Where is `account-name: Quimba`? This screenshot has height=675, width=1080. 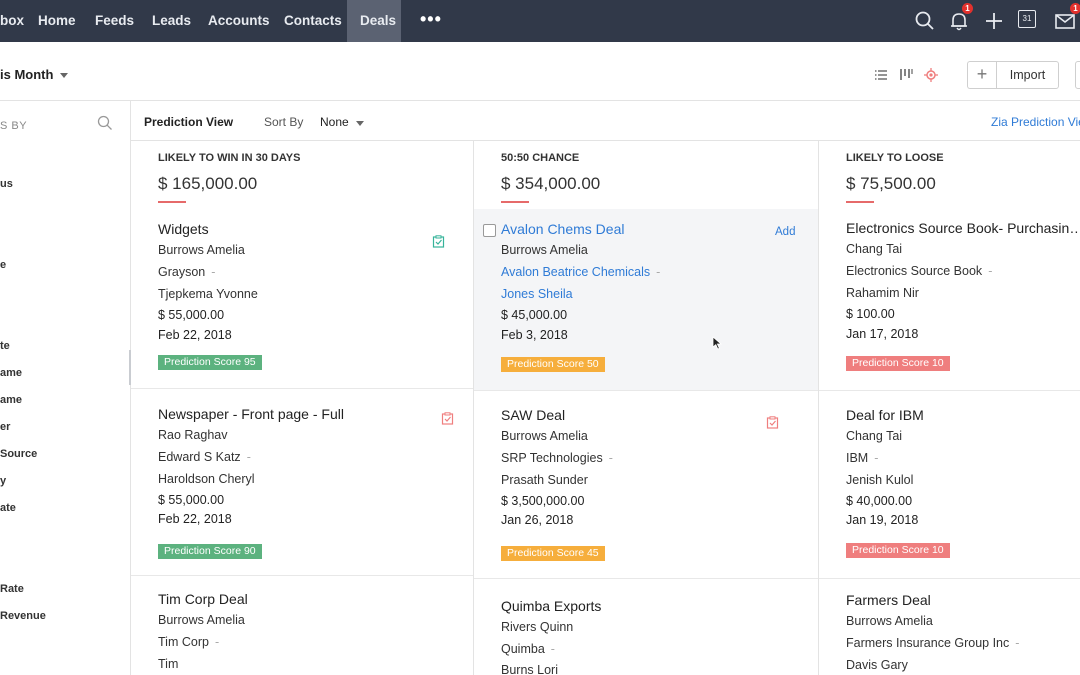 account-name: Quimba is located at coordinates (523, 649).